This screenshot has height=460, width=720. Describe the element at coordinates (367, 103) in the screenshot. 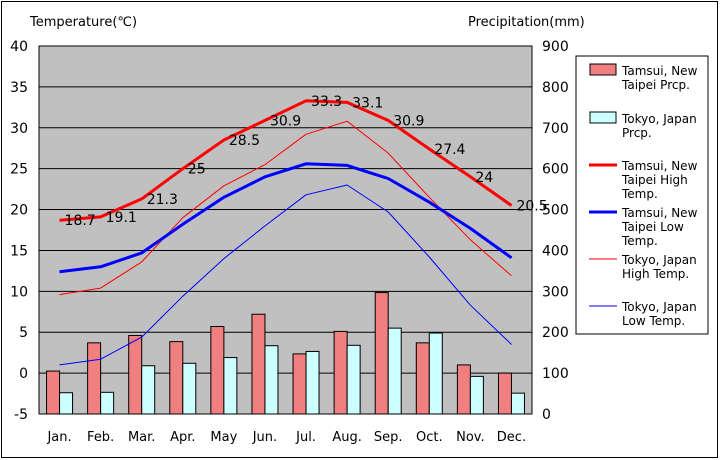

I see `data-label: 33.1` at that location.